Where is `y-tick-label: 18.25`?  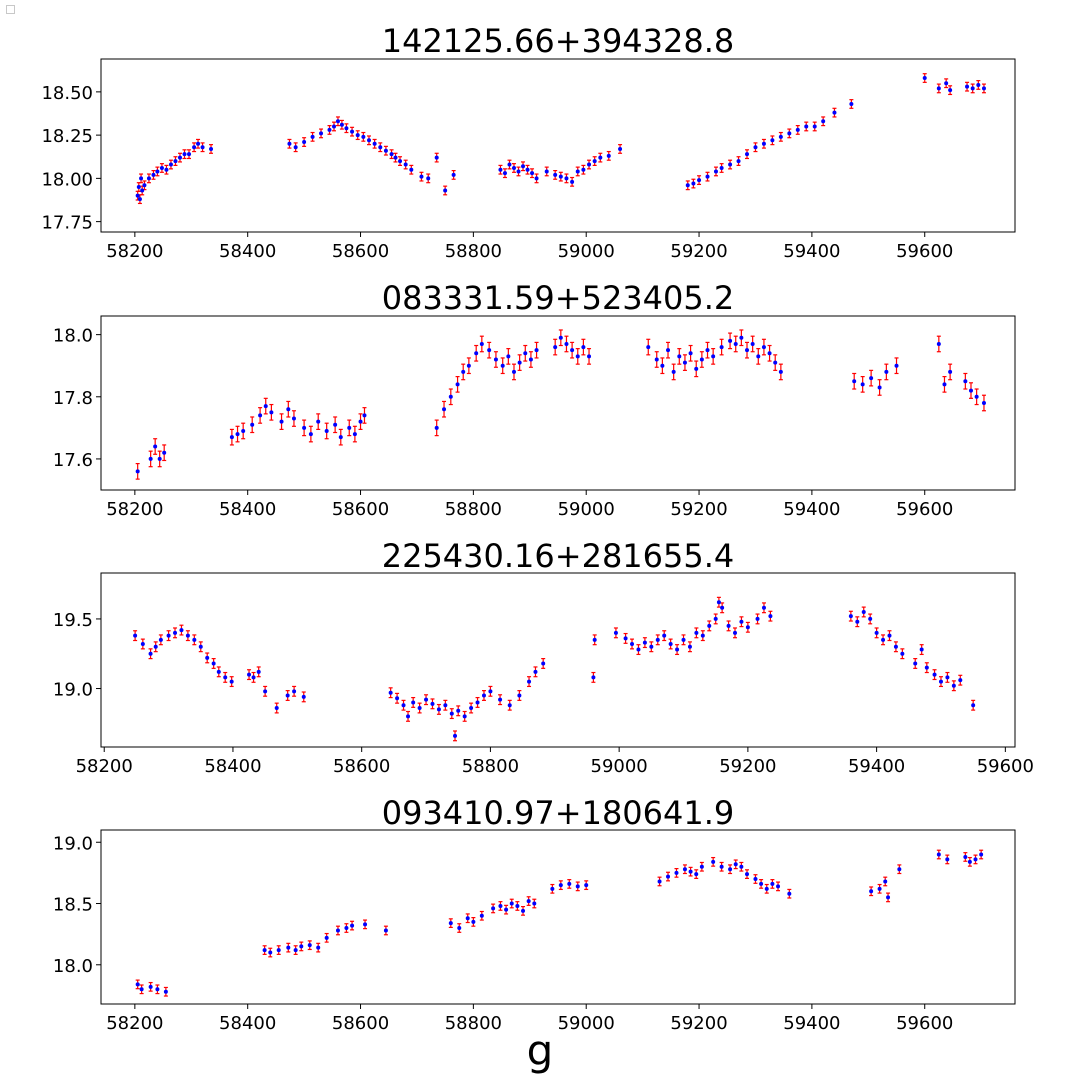
y-tick-label: 18.25 is located at coordinates (67, 136).